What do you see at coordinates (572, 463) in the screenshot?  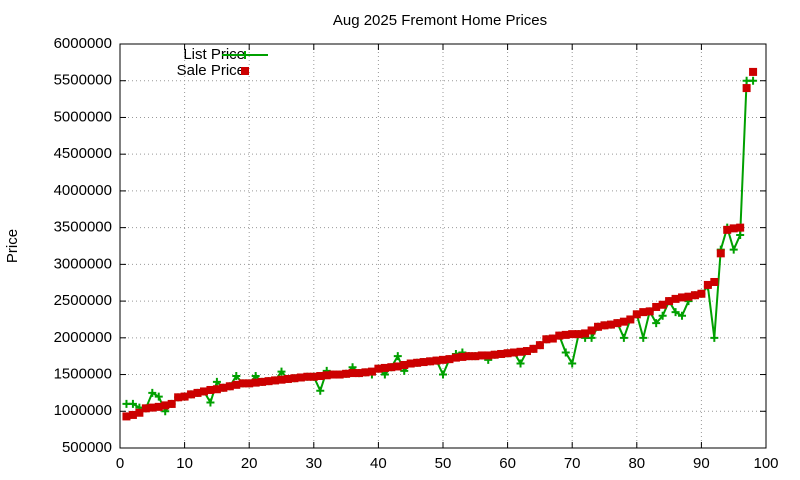 I see `x-tick-label: 70` at bounding box center [572, 463].